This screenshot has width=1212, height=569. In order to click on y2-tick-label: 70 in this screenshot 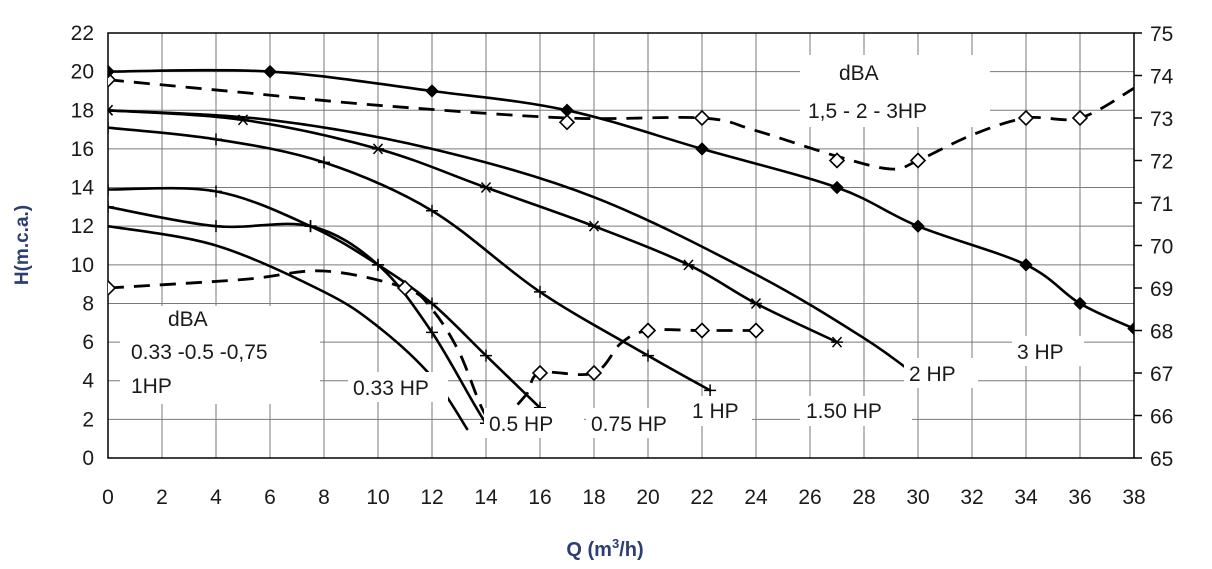, I will do `click(1161, 247)`.